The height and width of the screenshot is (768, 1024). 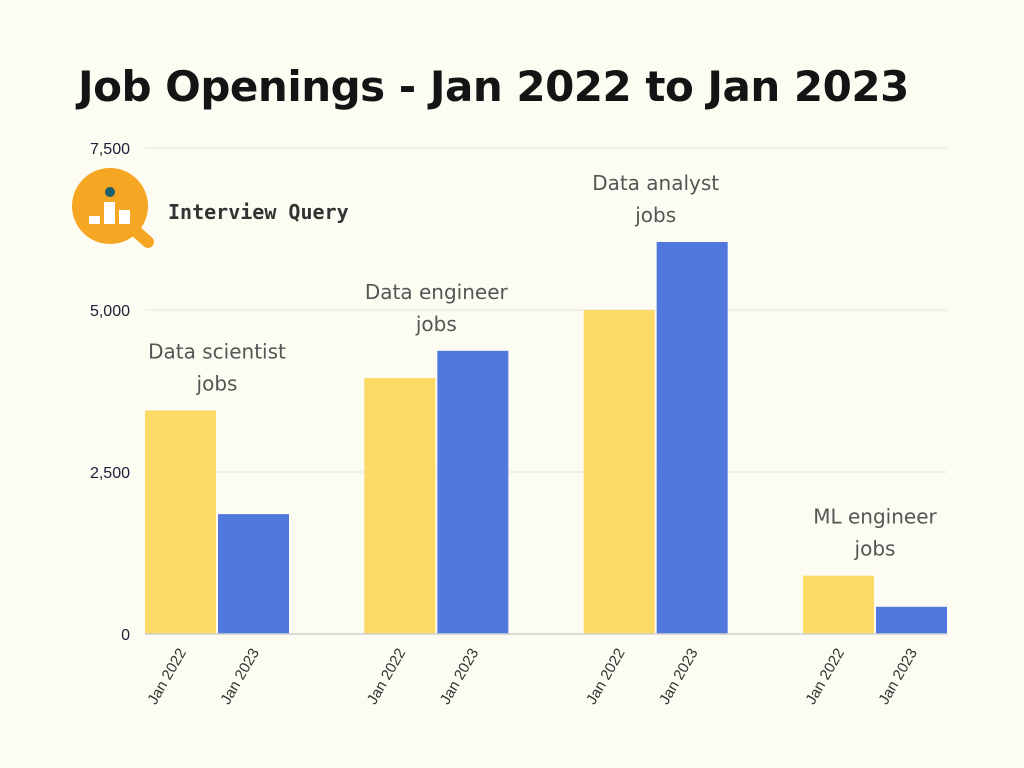 What do you see at coordinates (493, 86) in the screenshot?
I see `chart-title: Job Openings - Jan 2022 to Jan 2023` at bounding box center [493, 86].